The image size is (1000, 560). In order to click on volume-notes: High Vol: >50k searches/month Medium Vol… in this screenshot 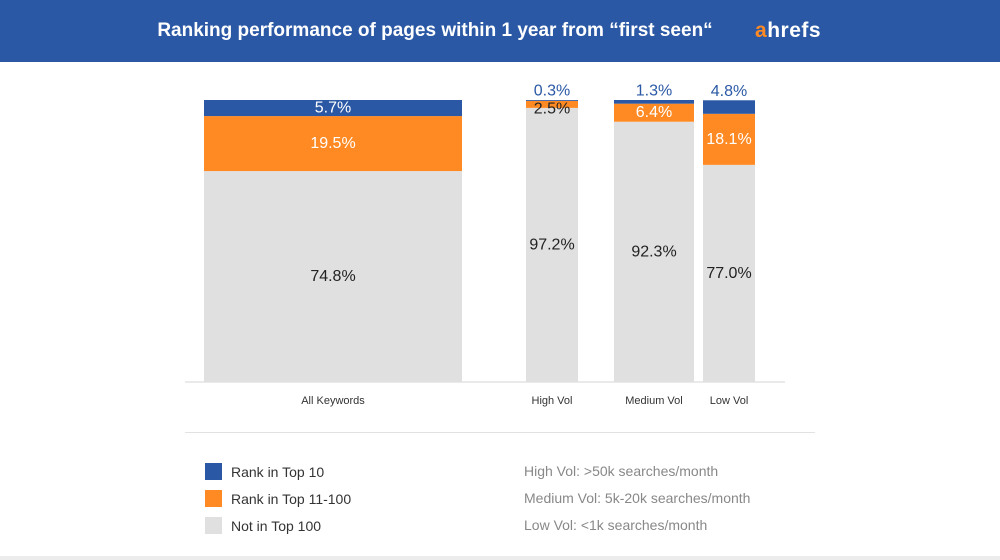, I will do `click(637, 498)`.